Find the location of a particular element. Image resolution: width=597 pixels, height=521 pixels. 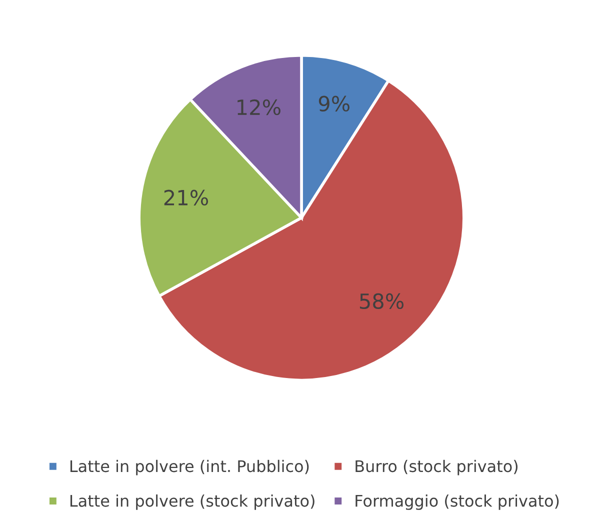

legend-label: Burro (stock privato) is located at coordinates (437, 468).